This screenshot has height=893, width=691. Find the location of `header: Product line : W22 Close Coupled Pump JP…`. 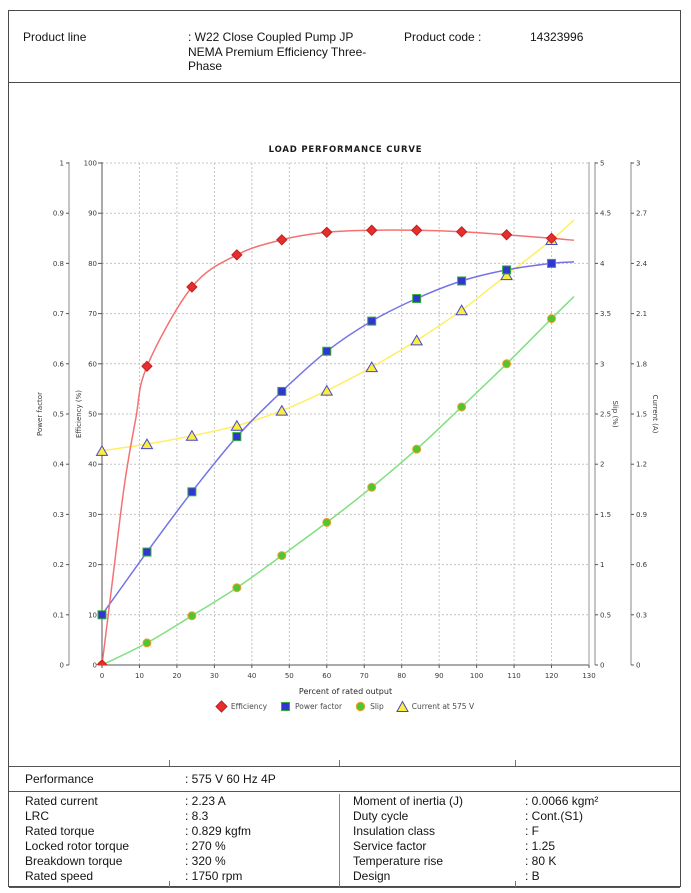

header: Product line : W22 Close Coupled Pump JP… is located at coordinates (344, 47).